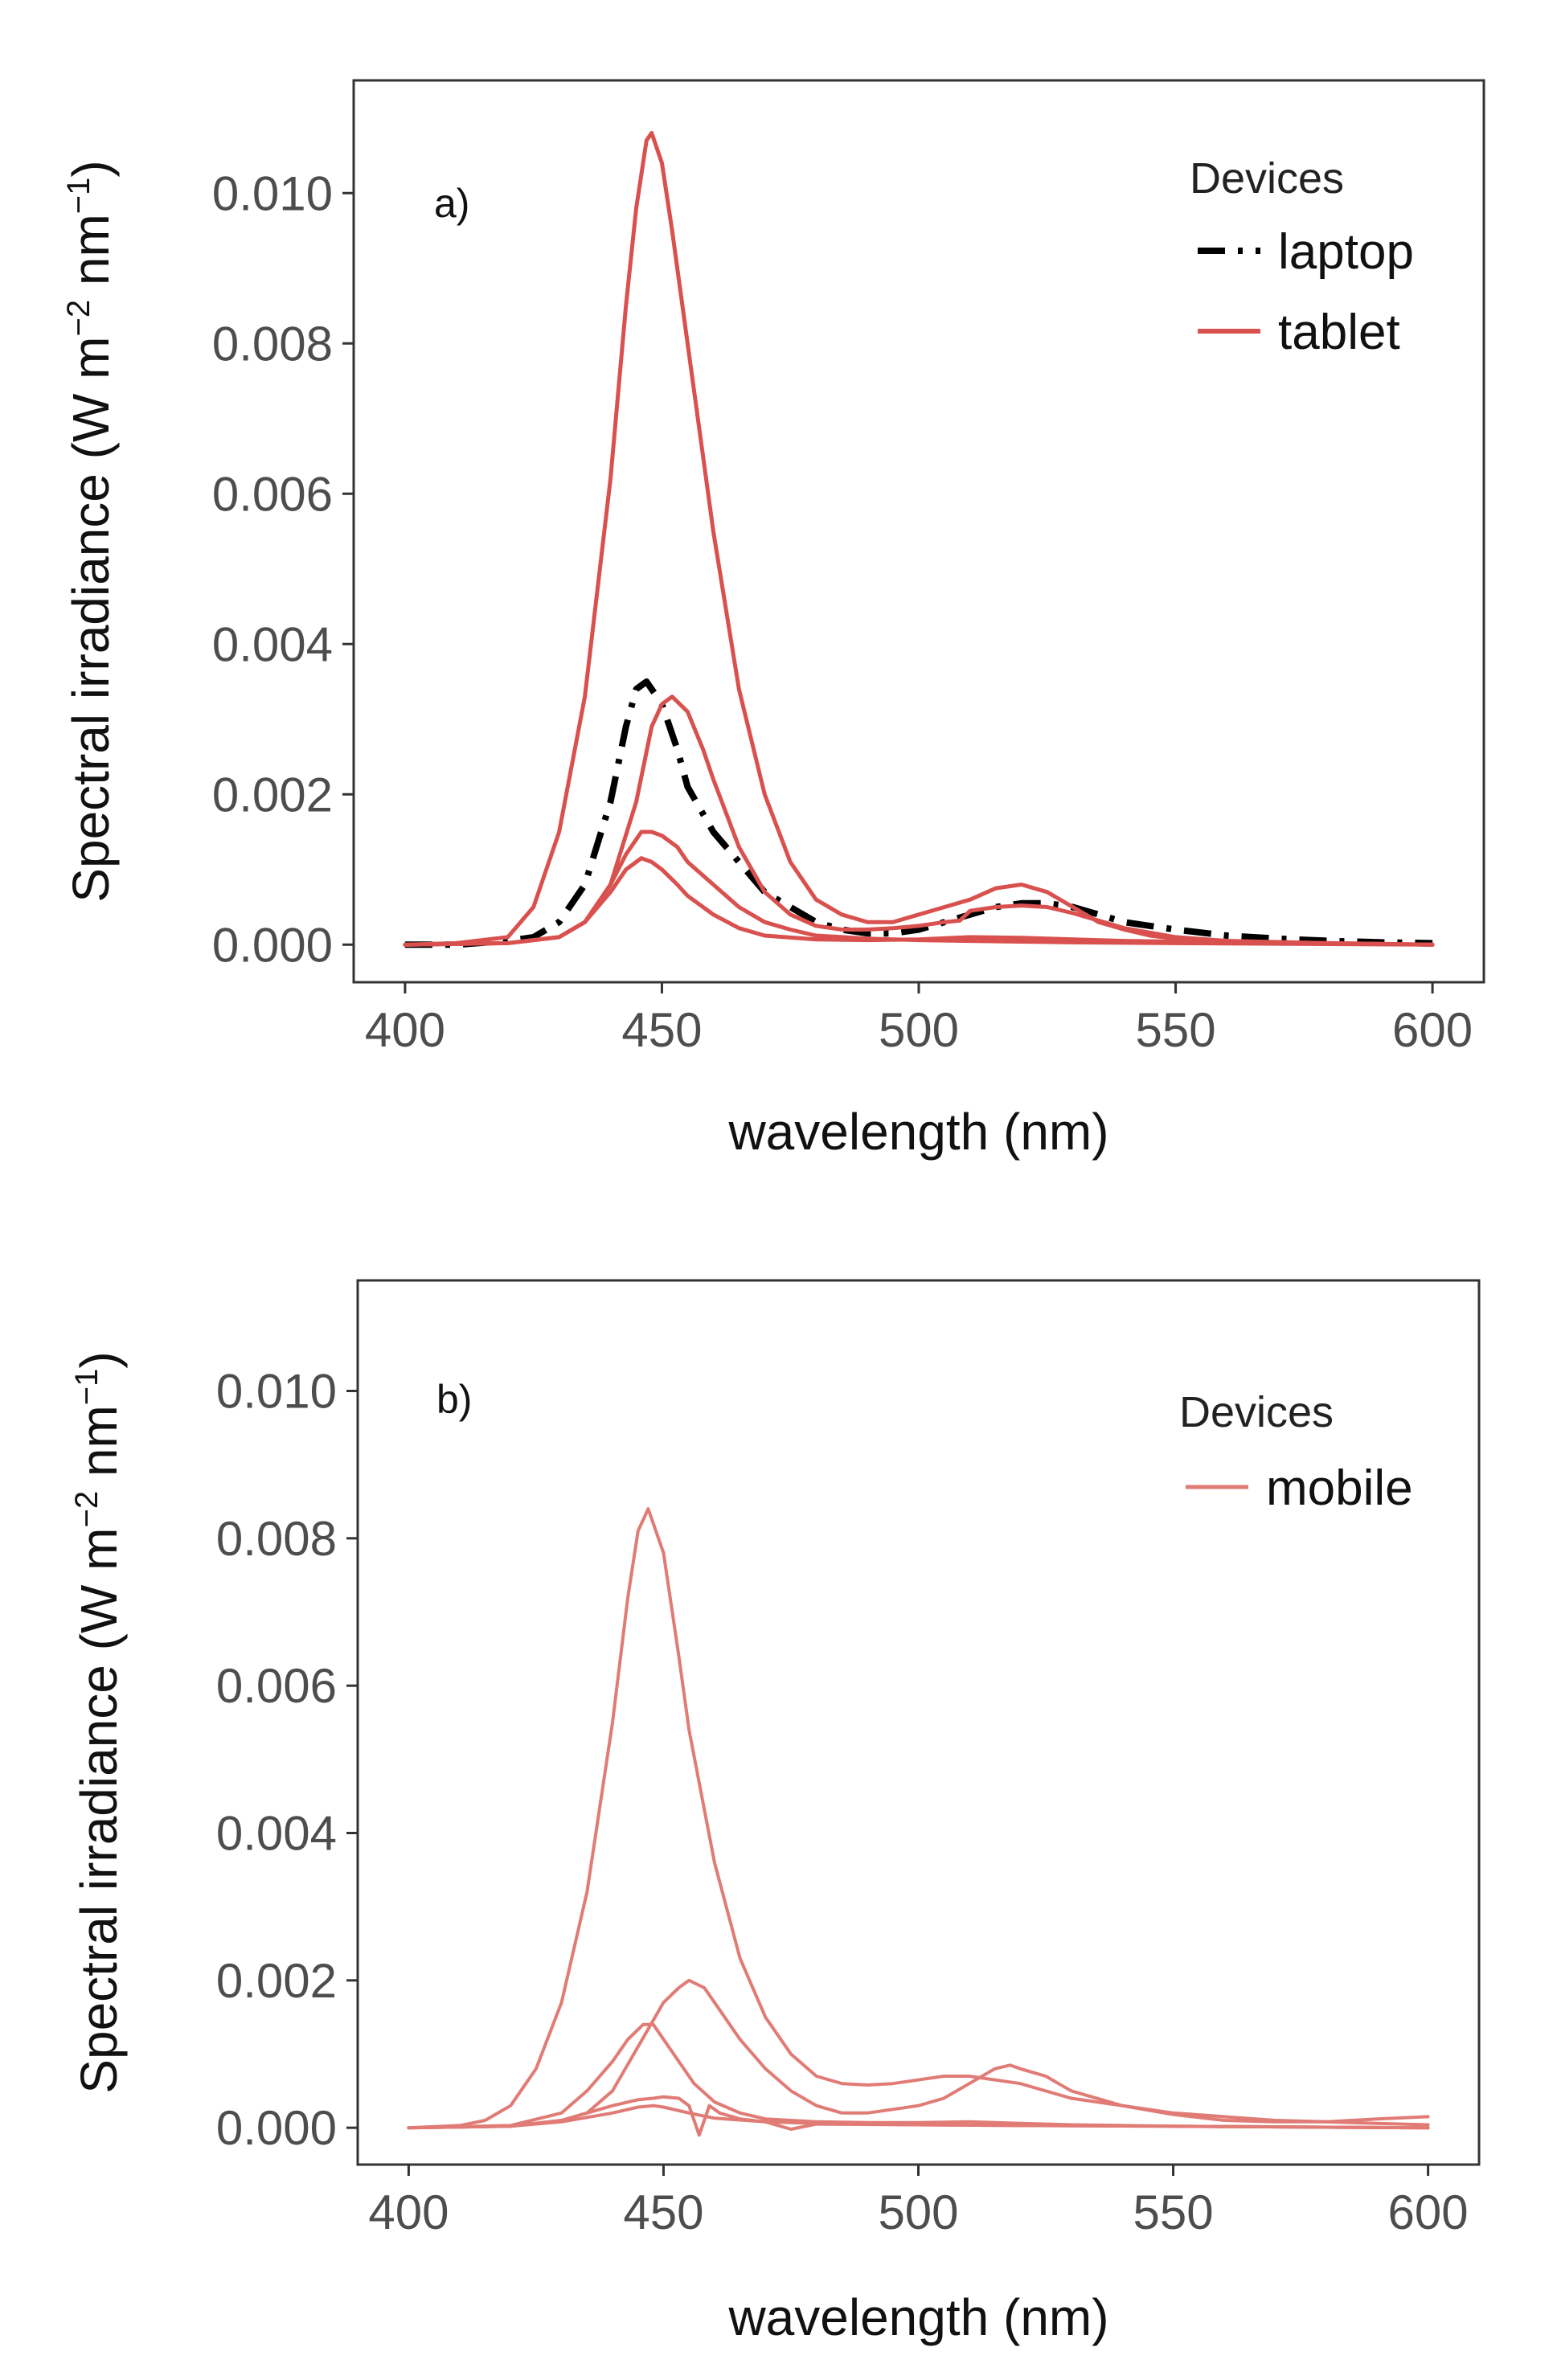 Image resolution: width=1557 pixels, height=2380 pixels. I want to click on panel-a-label: a), so click(451, 204).